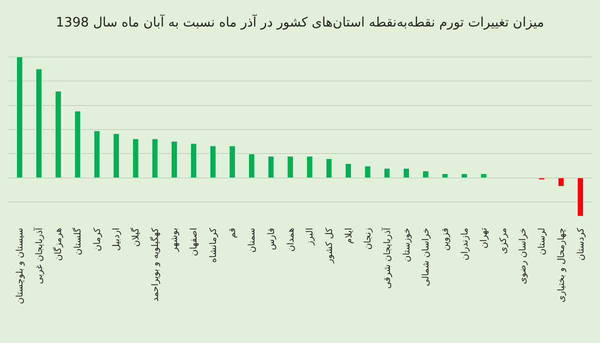 The image size is (600, 343). Describe the element at coordinates (58, 244) in the screenshot. I see `x-tick-label: هرمزگان` at that location.